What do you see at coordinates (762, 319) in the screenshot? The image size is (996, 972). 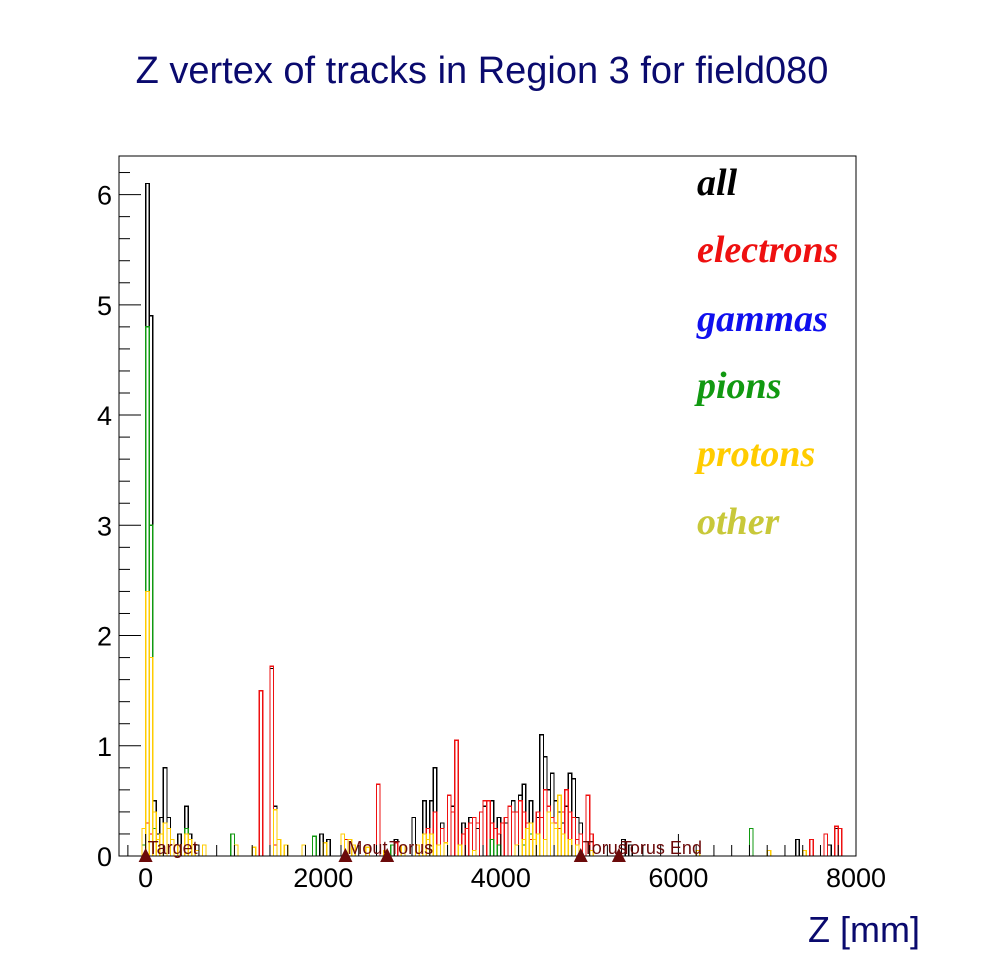 I see `legend-entry-gammas: gammas` at bounding box center [762, 319].